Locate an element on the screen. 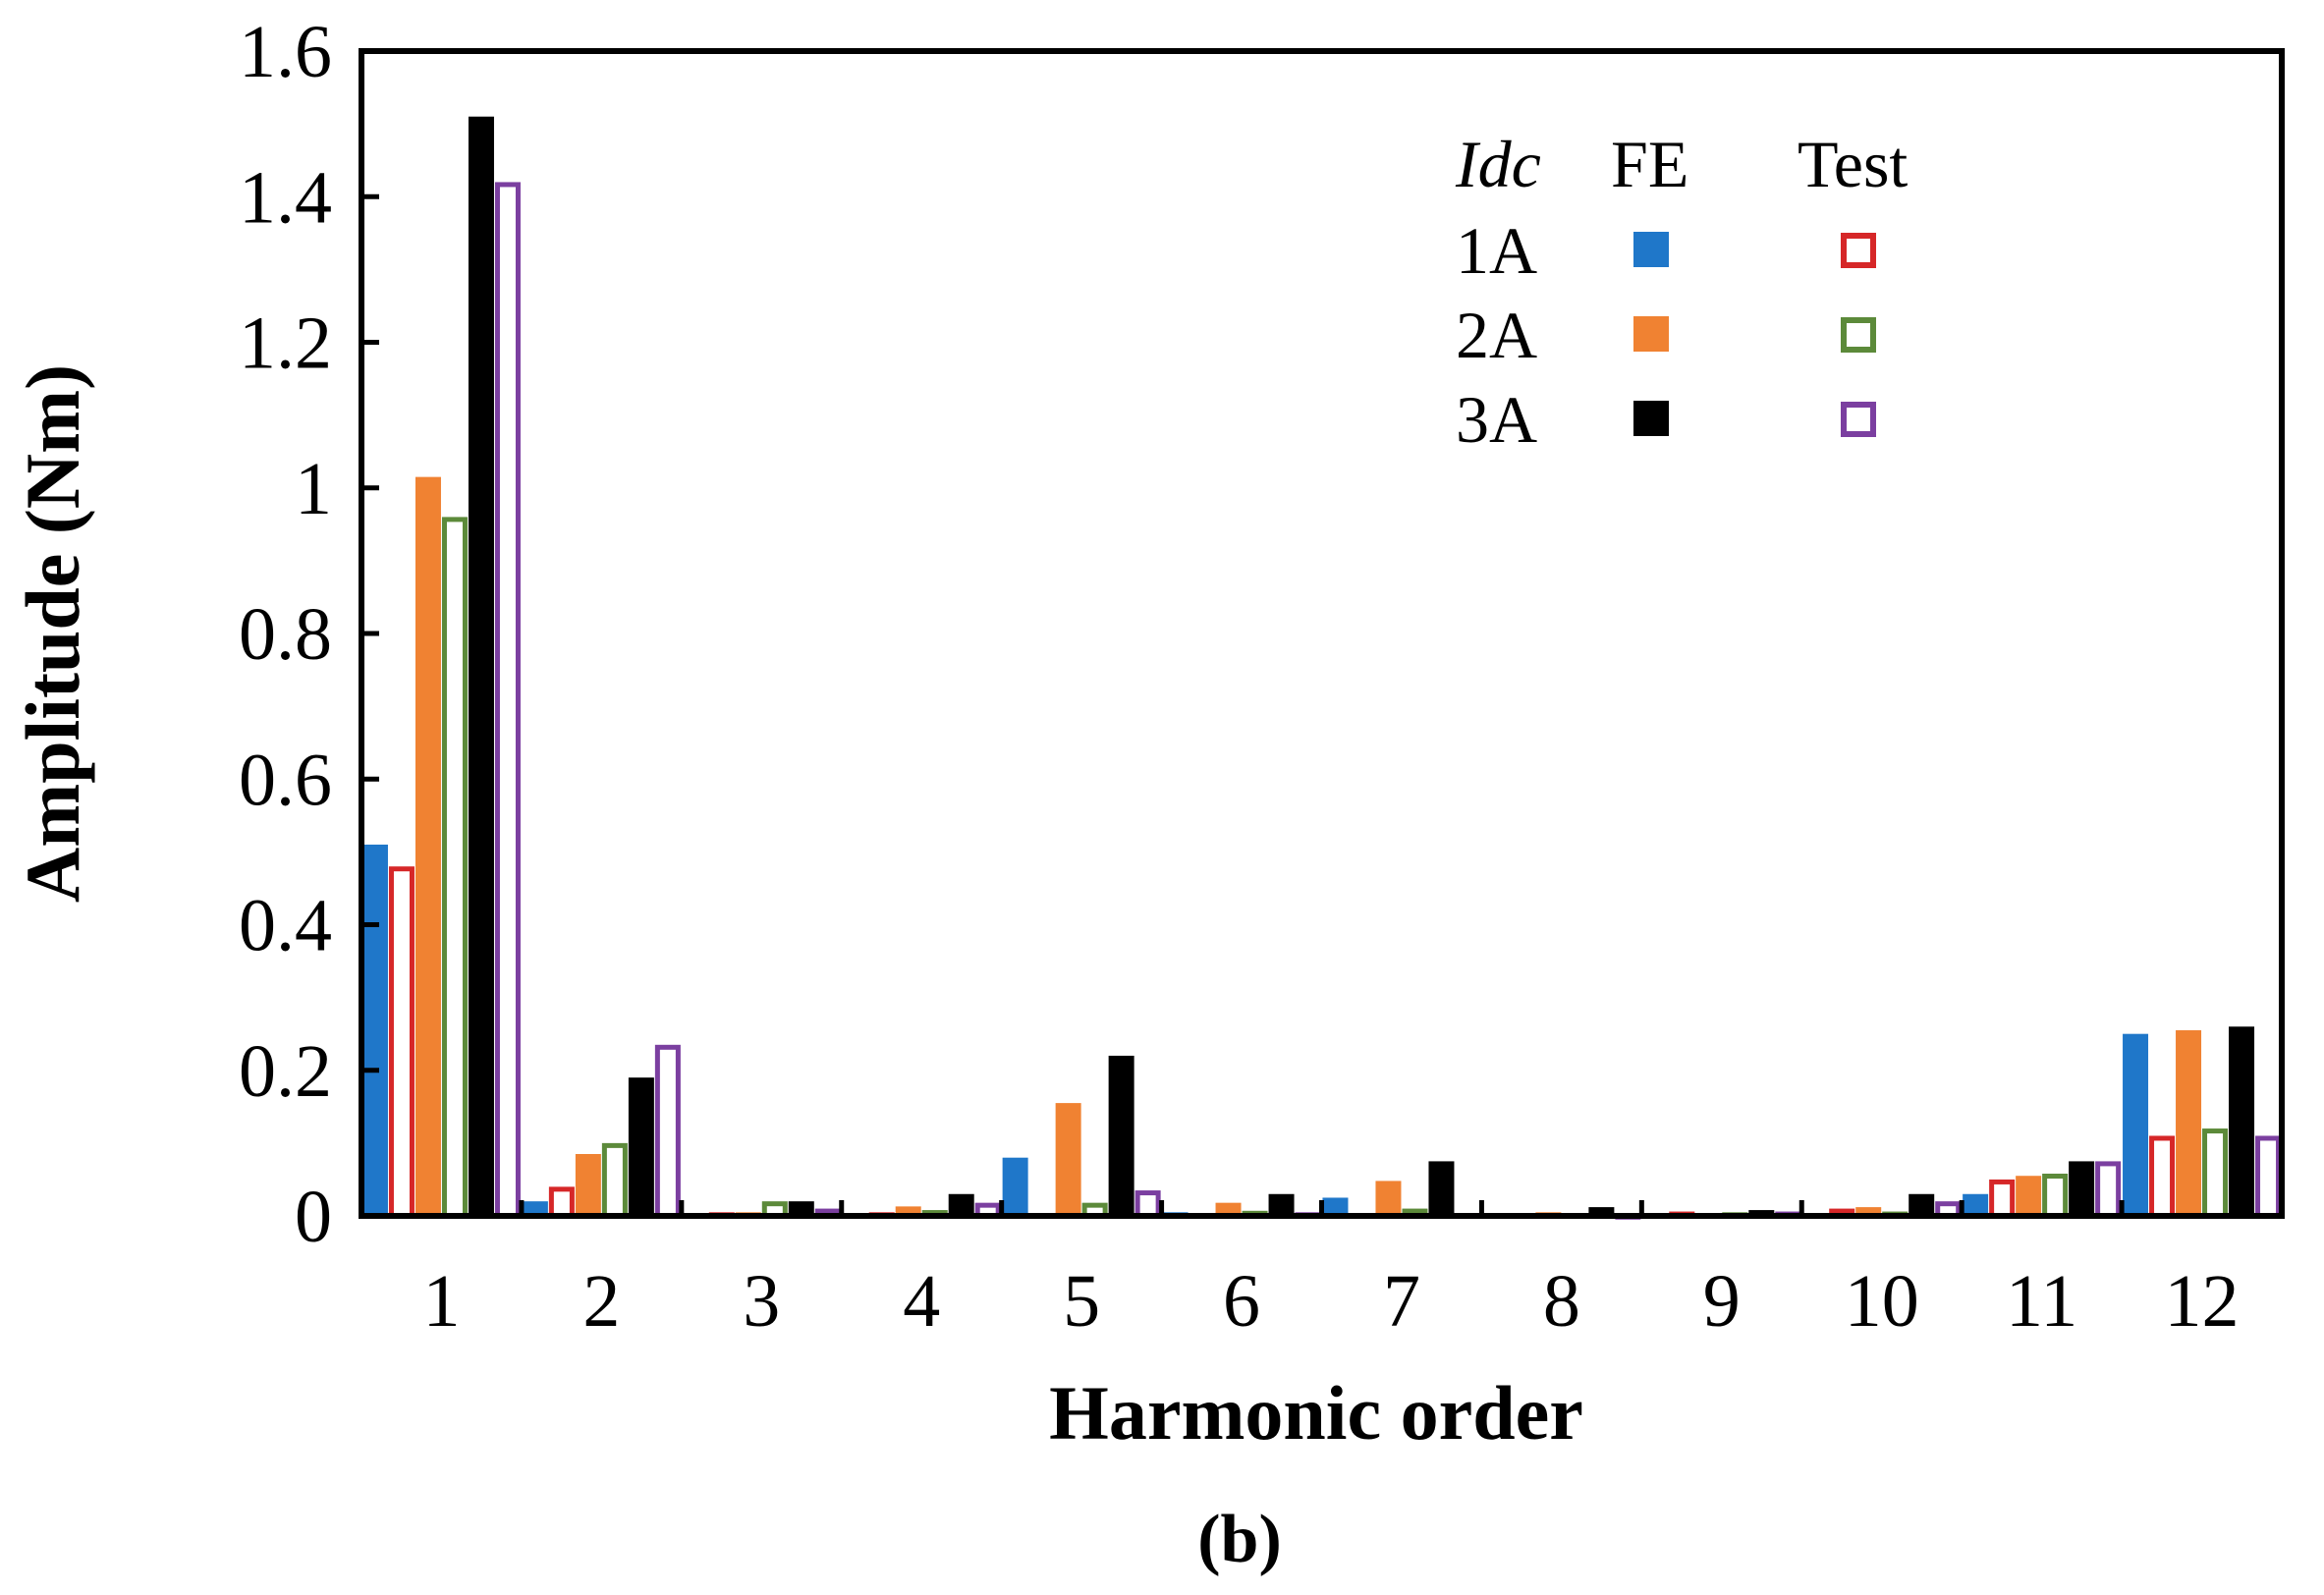  legend-test-3a-swatch is located at coordinates (1858, 419).